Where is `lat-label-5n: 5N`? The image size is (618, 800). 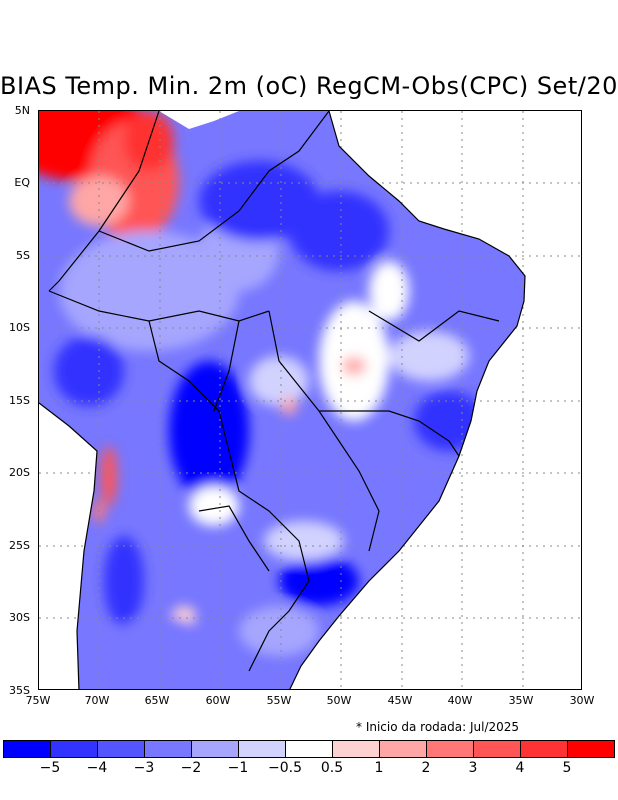 lat-label-5n: 5N is located at coordinates (22, 110).